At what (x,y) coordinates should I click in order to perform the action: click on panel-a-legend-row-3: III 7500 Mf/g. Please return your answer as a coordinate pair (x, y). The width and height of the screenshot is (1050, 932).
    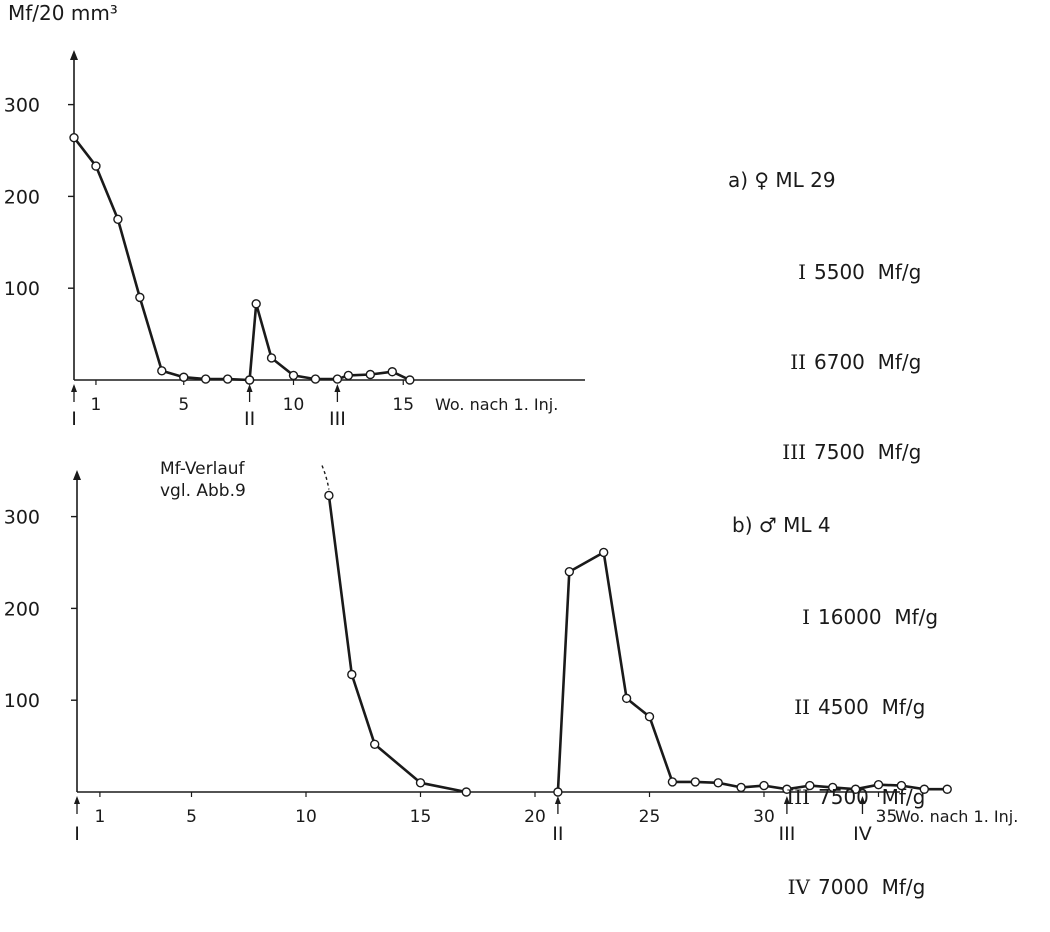
    Looking at the image, I should click on (852, 452).